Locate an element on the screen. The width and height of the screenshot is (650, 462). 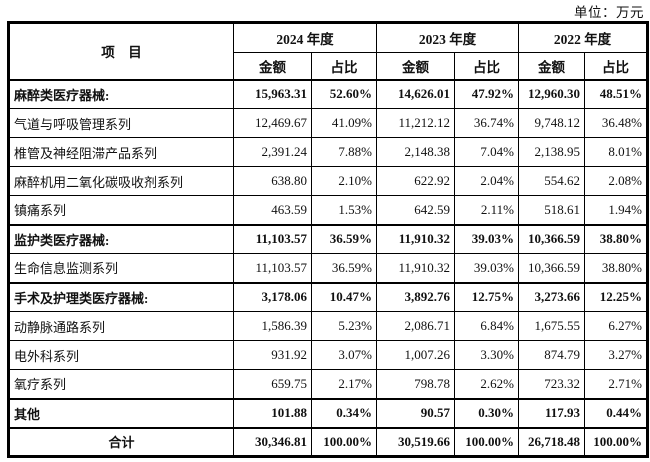
cell-ratio-2022: 2.08% is located at coordinates (616, 181).